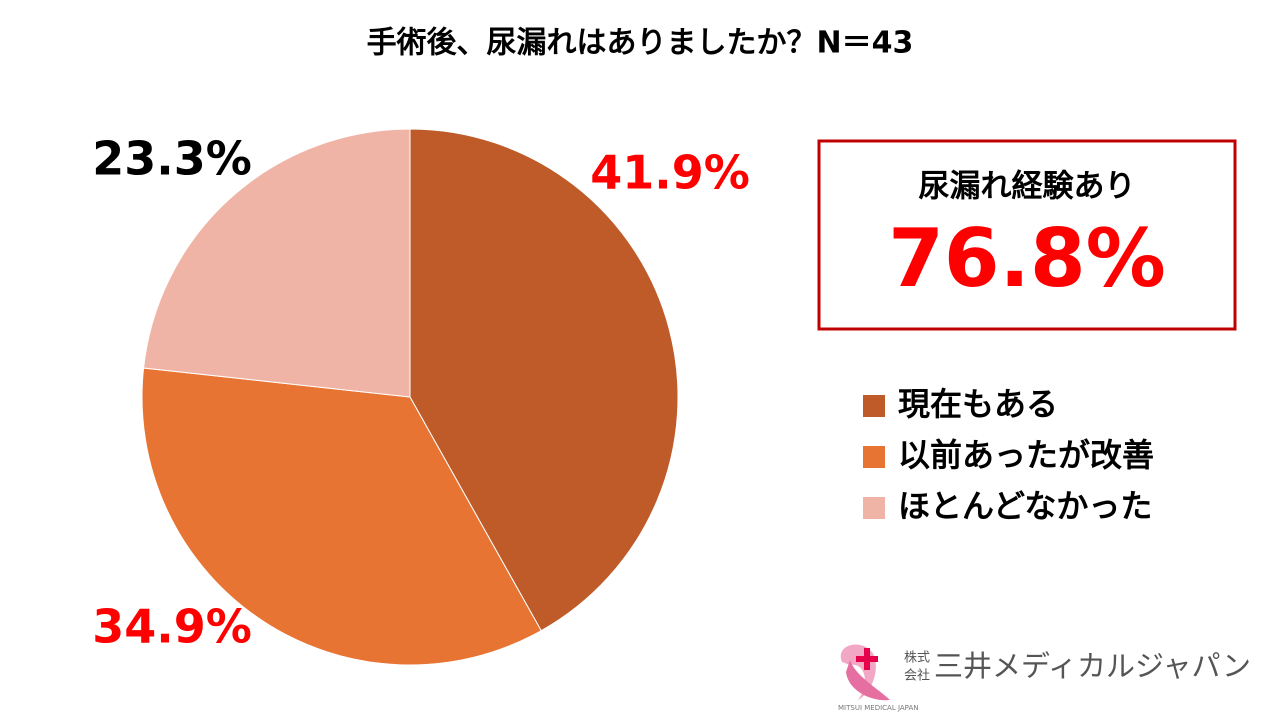 The image size is (1280, 720). I want to click on legend-label: 現在もある, so click(978, 404).